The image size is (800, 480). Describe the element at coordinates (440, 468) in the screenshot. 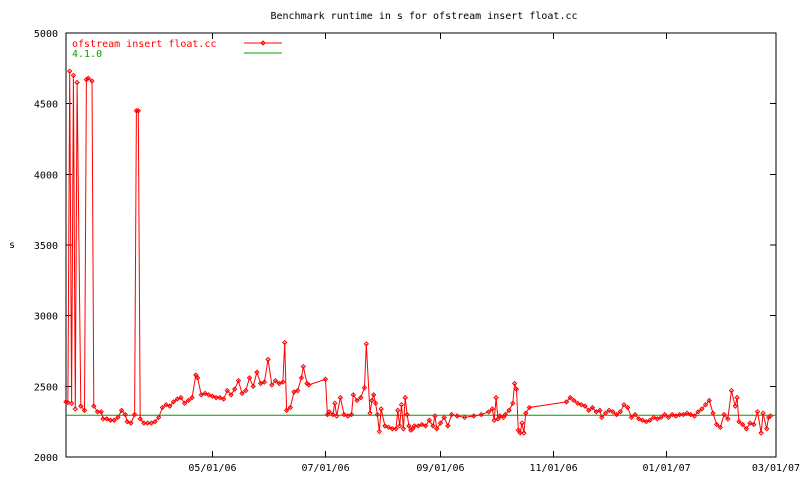

I see `x-tick-label: 09/01/06` at that location.